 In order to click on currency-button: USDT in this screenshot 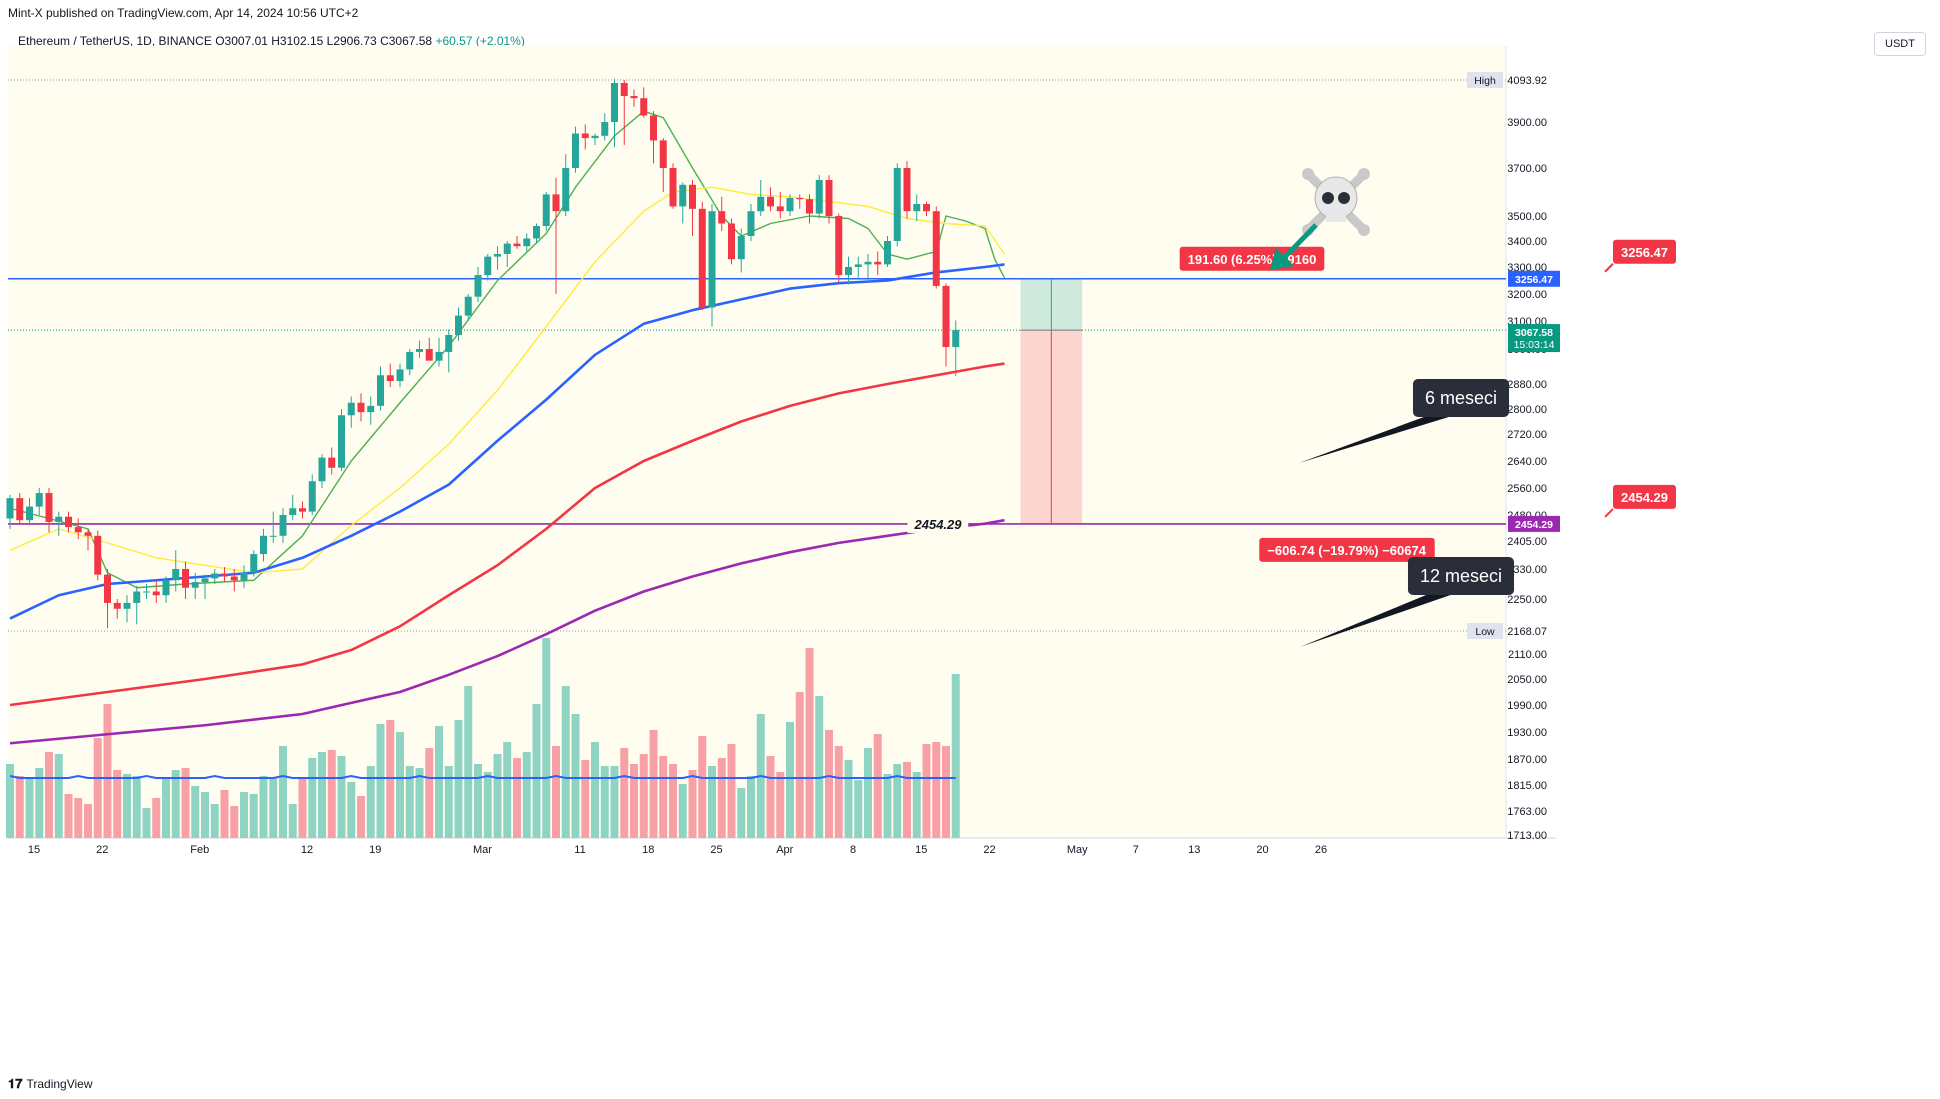, I will do `click(1900, 44)`.